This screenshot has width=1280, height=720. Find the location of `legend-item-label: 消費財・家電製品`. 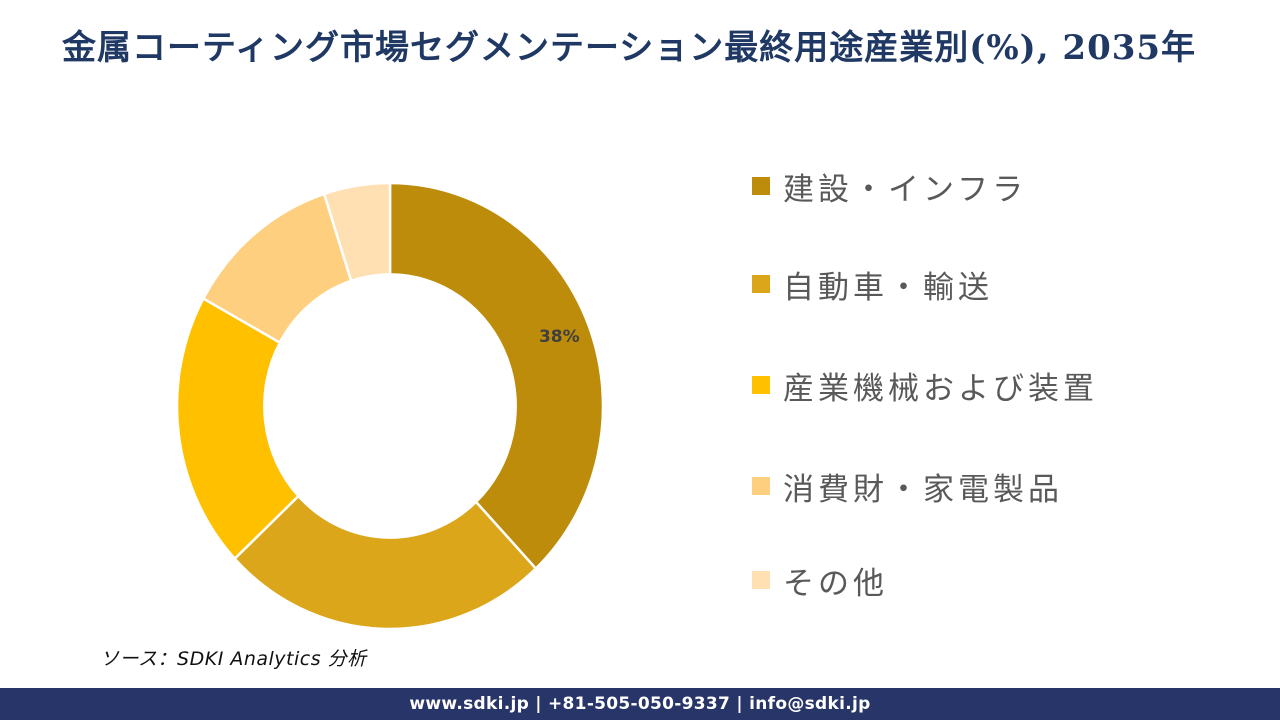

legend-item-label: 消費財・家電製品 is located at coordinates (923, 489).